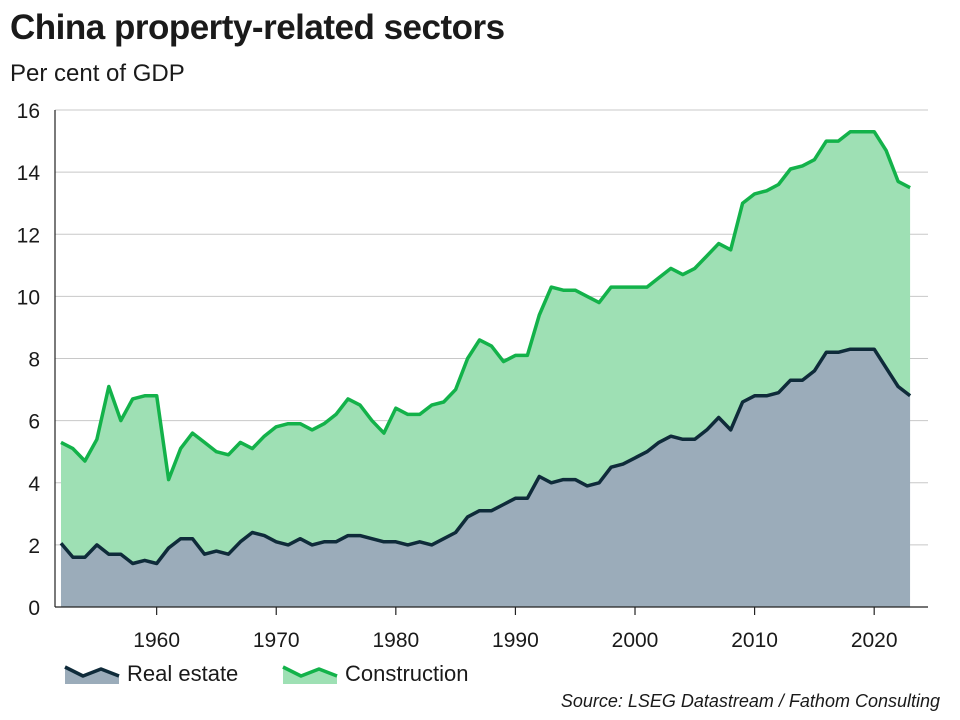  What do you see at coordinates (34, 360) in the screenshot?
I see `y-tick-label: 8` at bounding box center [34, 360].